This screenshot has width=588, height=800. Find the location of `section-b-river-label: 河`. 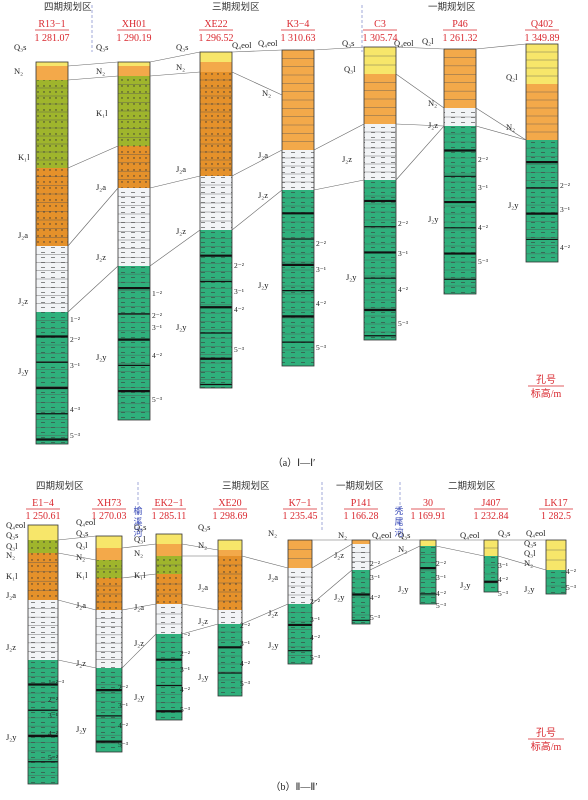

section-b-river-label: 河 is located at coordinates (398, 533).